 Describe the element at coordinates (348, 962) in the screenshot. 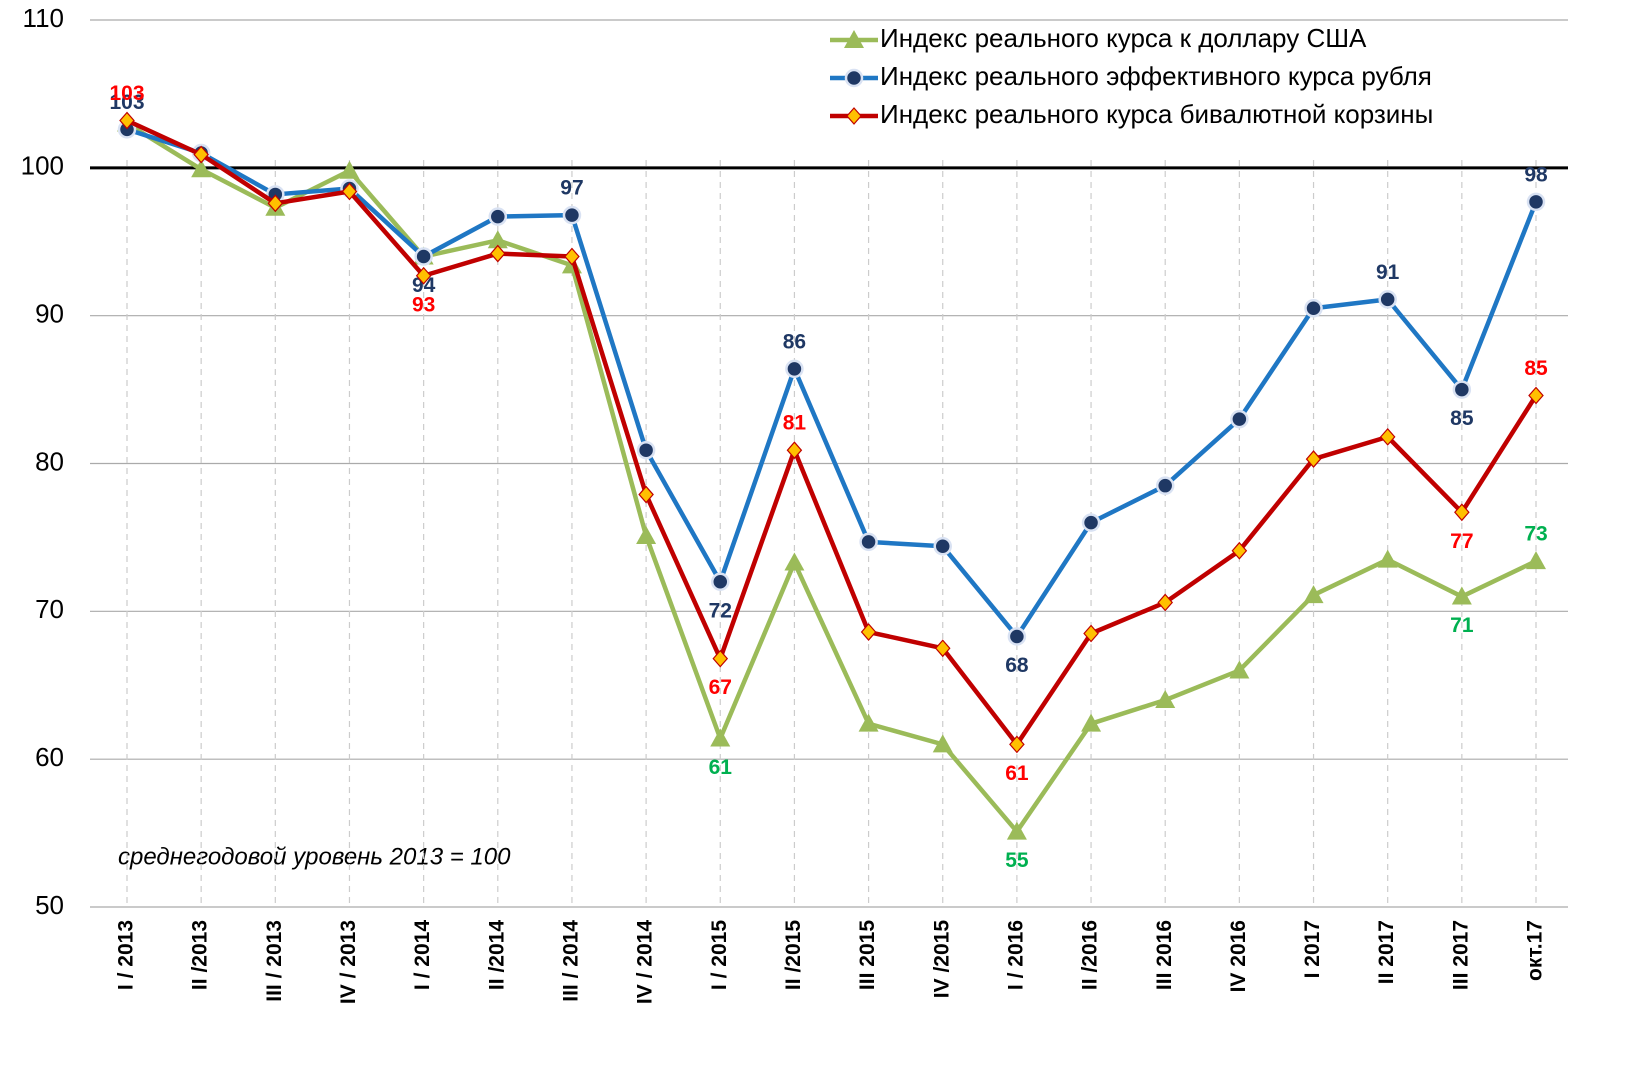

I see `x-tick-label: IV / 2013` at that location.